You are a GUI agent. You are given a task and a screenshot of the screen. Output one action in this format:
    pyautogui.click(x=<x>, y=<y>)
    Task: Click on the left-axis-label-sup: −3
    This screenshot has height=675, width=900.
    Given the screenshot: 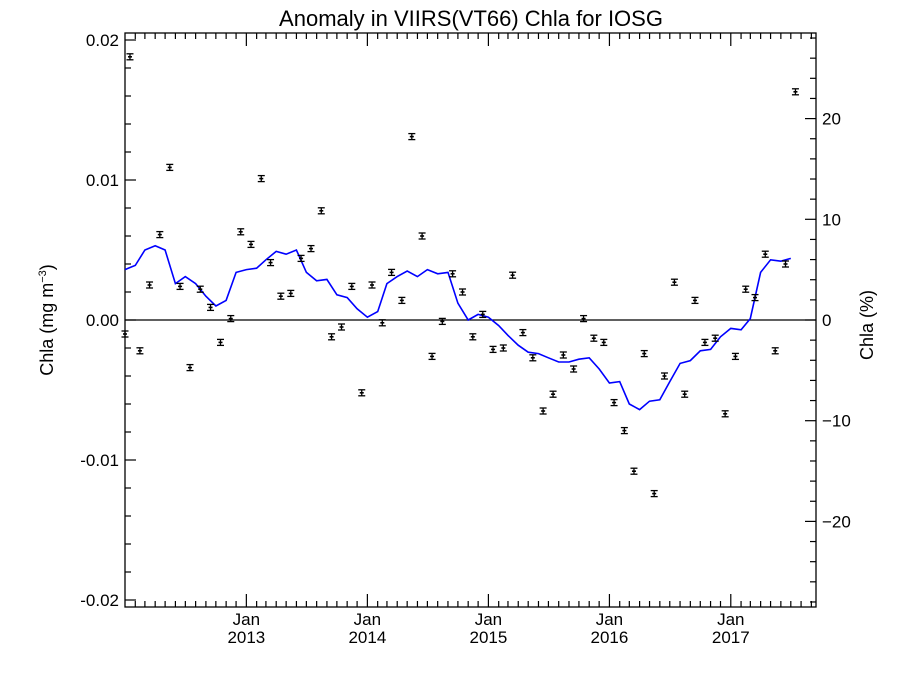 What is the action you would take?
    pyautogui.click(x=43, y=276)
    